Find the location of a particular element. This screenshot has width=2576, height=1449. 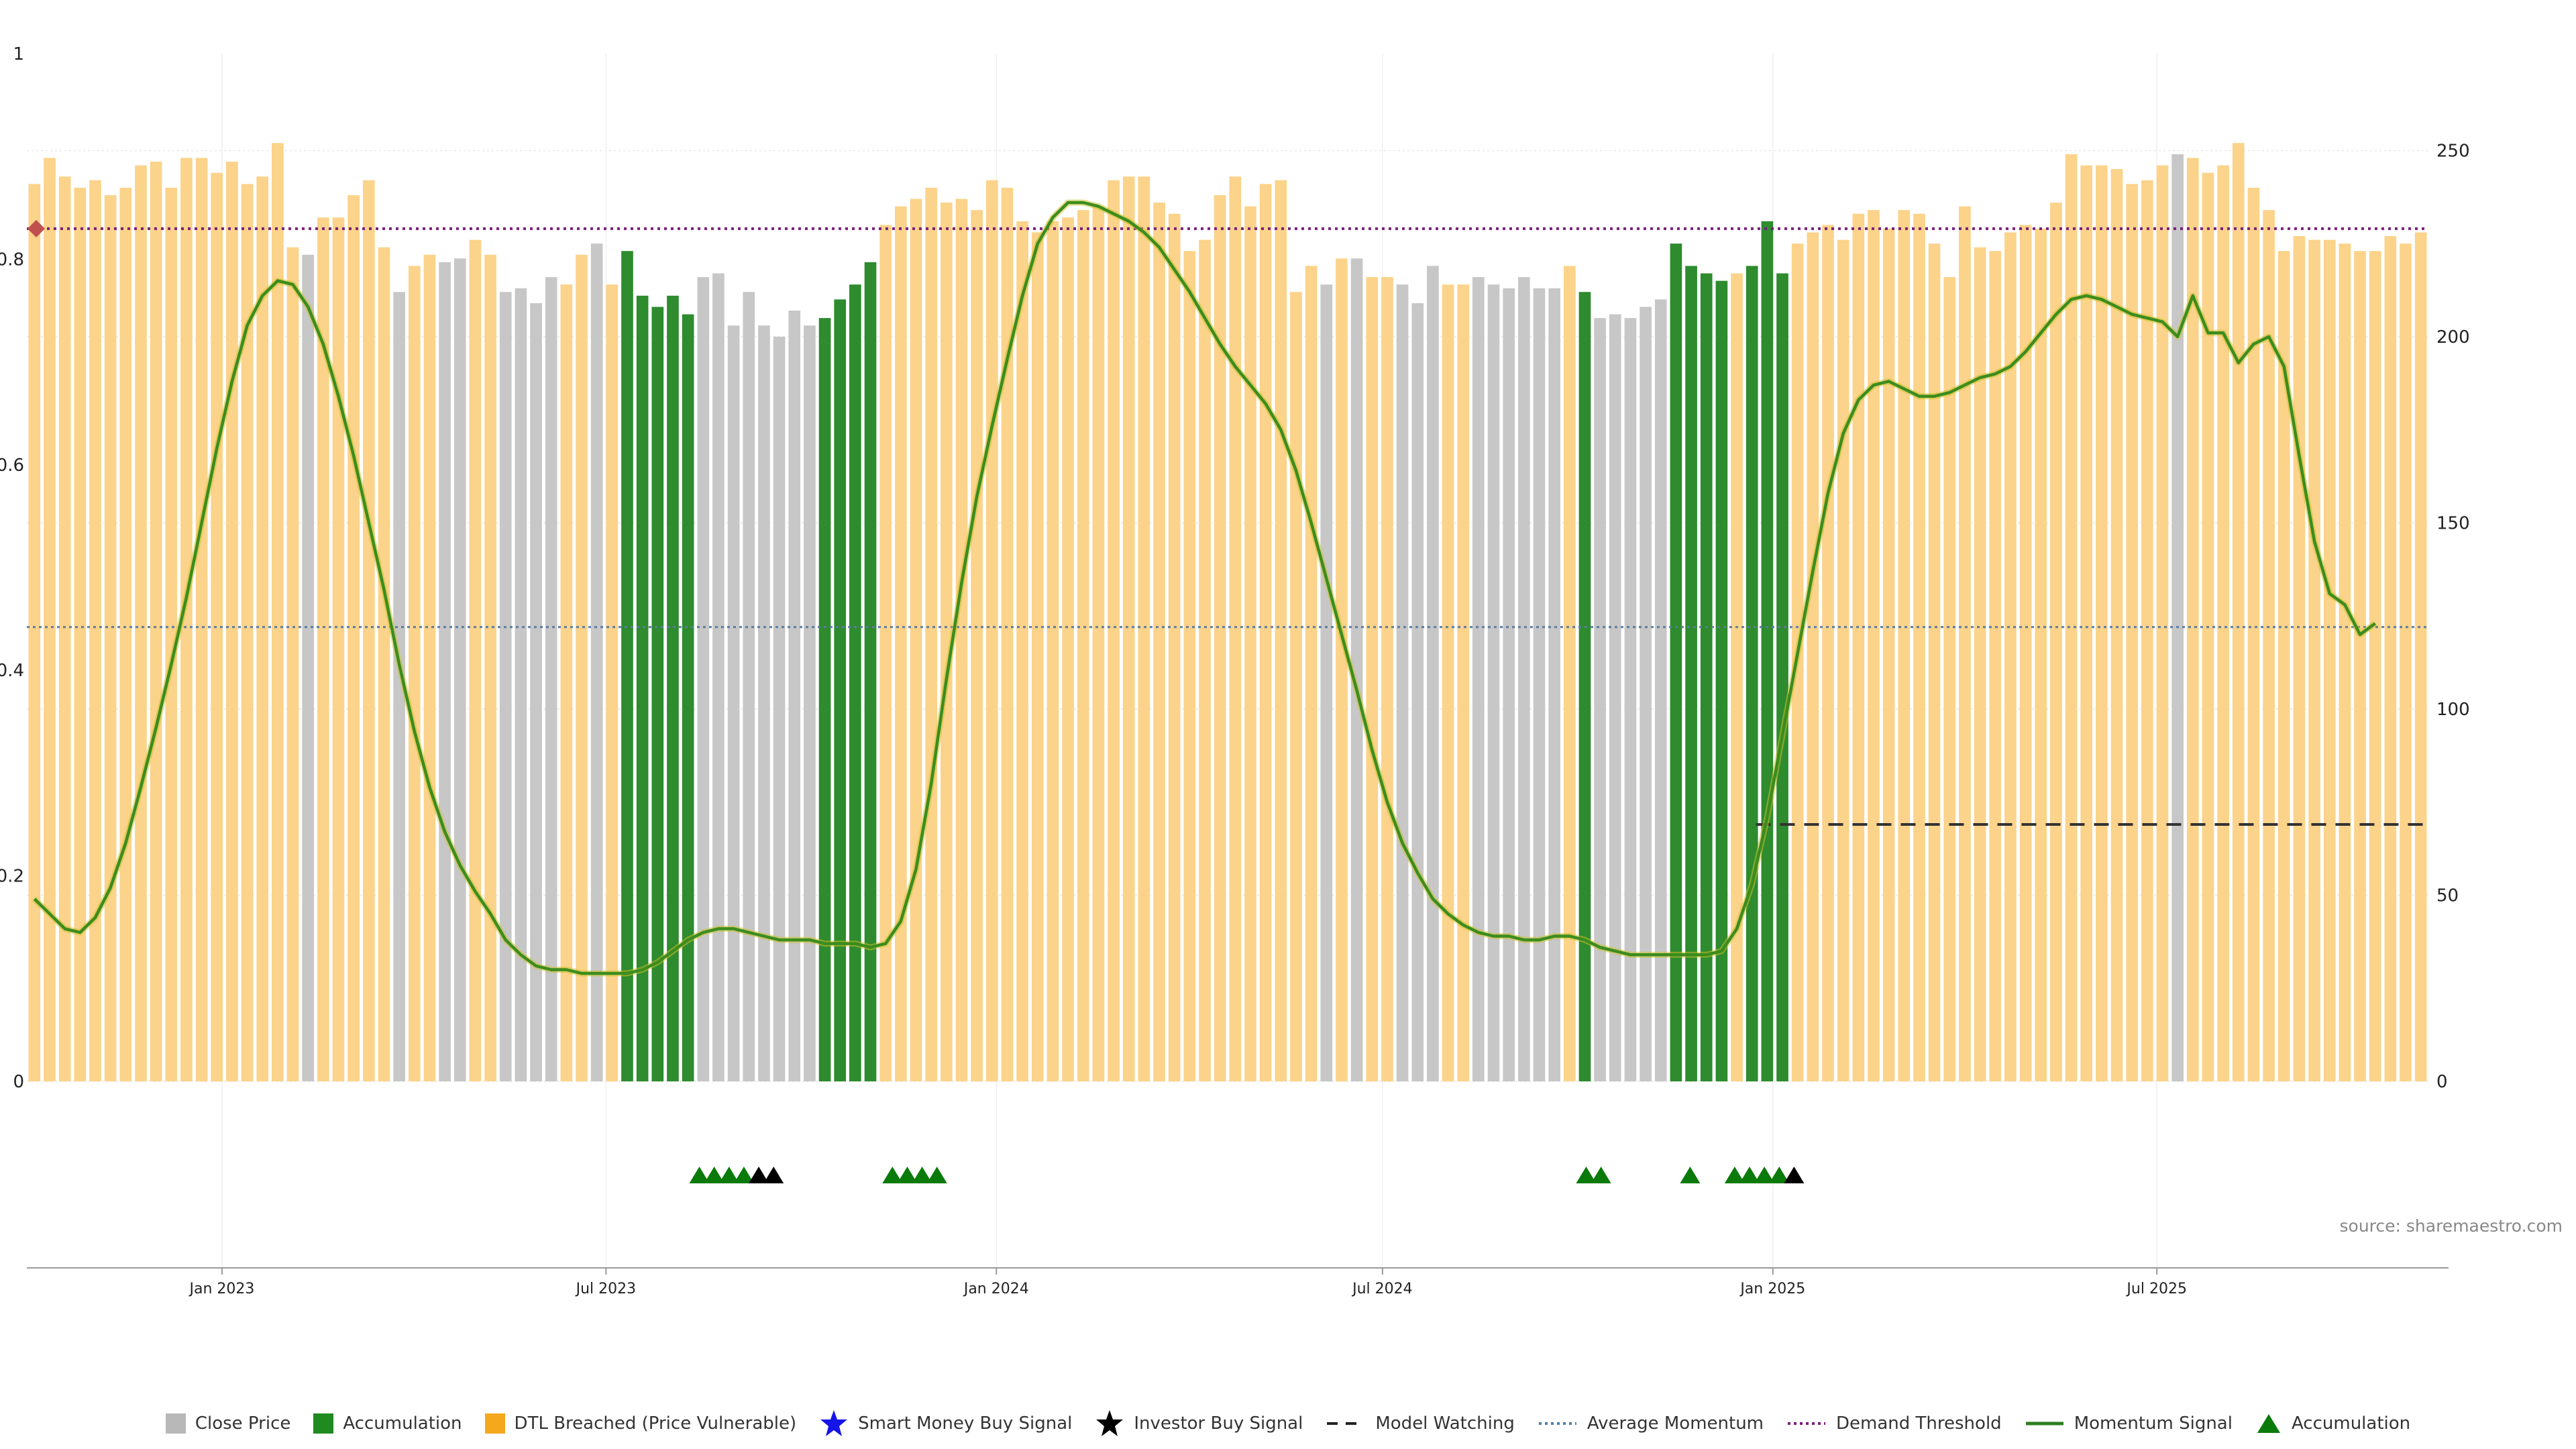

legend-item-accumulation: Accumulation is located at coordinates (387, 1423).